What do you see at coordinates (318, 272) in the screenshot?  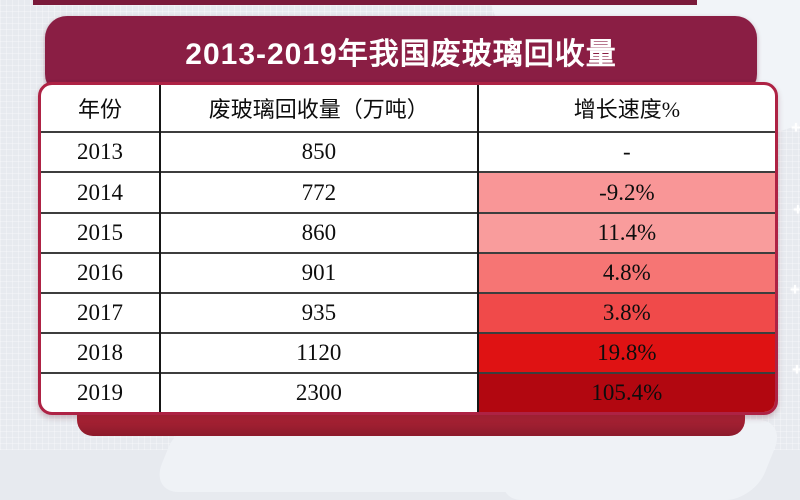 I see `volume-cell: 901` at bounding box center [318, 272].